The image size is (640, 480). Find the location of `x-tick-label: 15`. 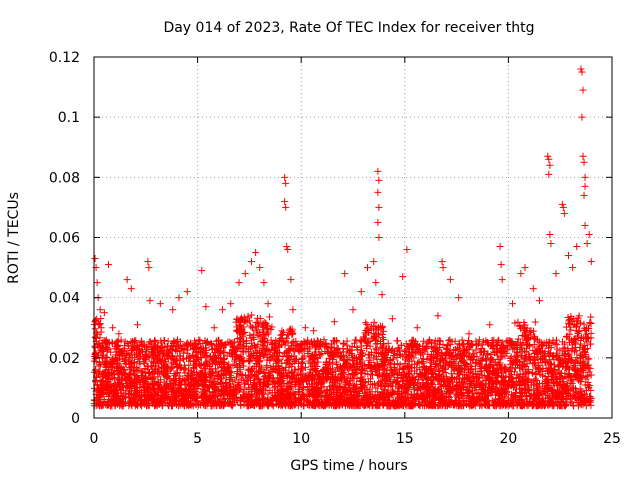

x-tick-label: 15 is located at coordinates (405, 439).